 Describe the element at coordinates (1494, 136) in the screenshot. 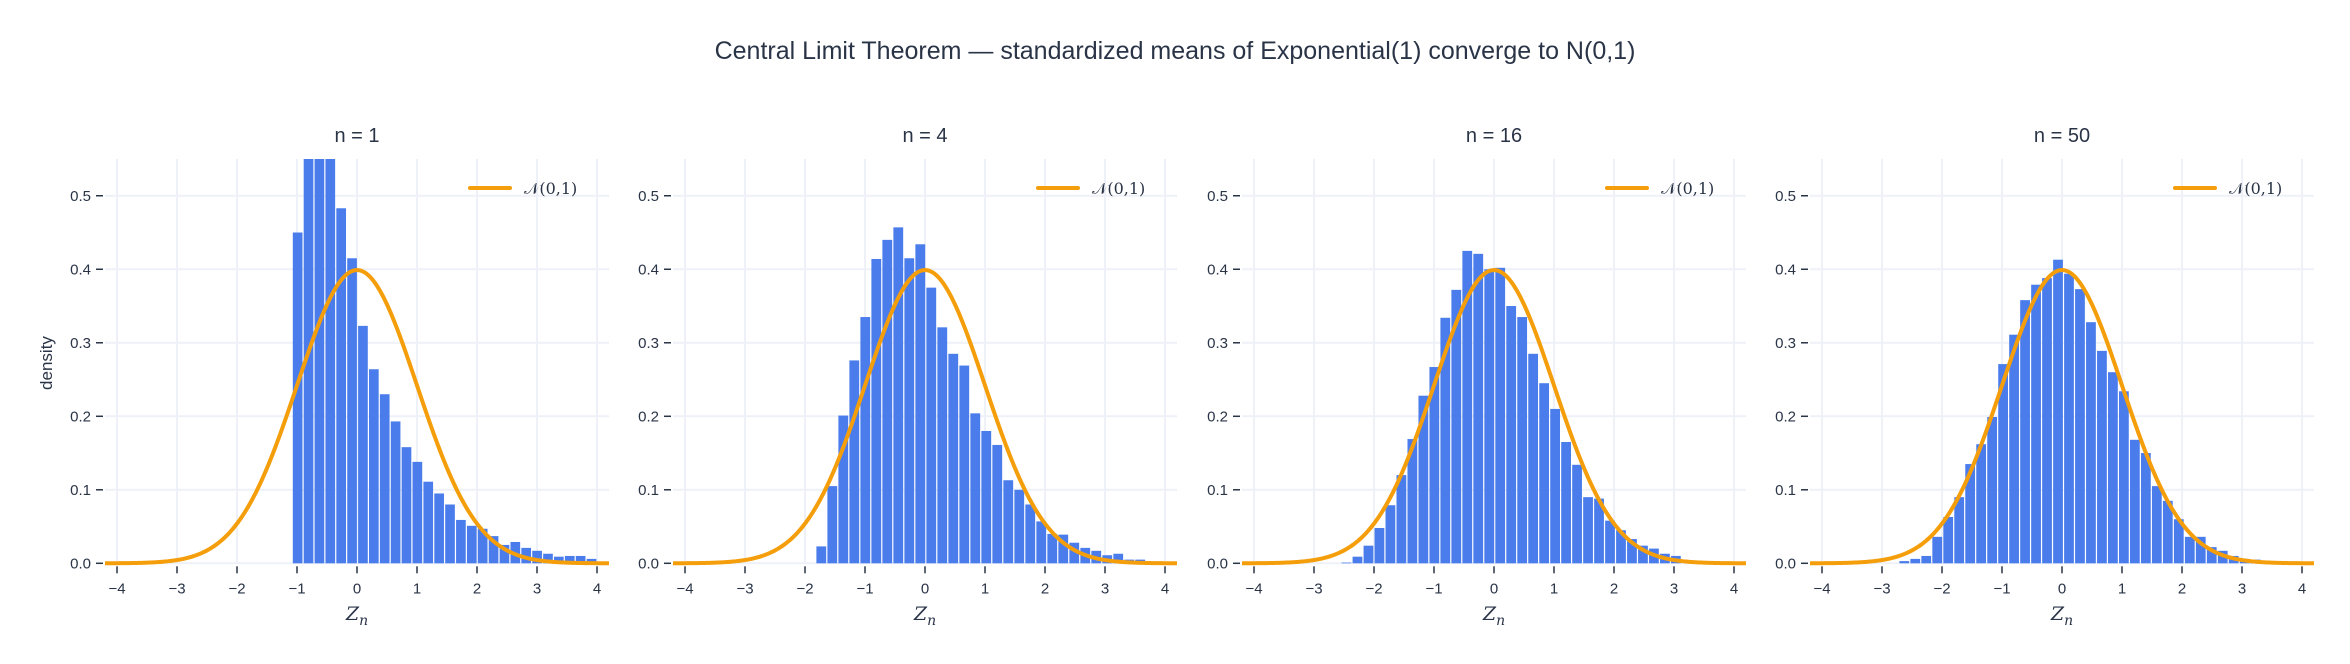

I see `subplot-title: n = 16` at that location.